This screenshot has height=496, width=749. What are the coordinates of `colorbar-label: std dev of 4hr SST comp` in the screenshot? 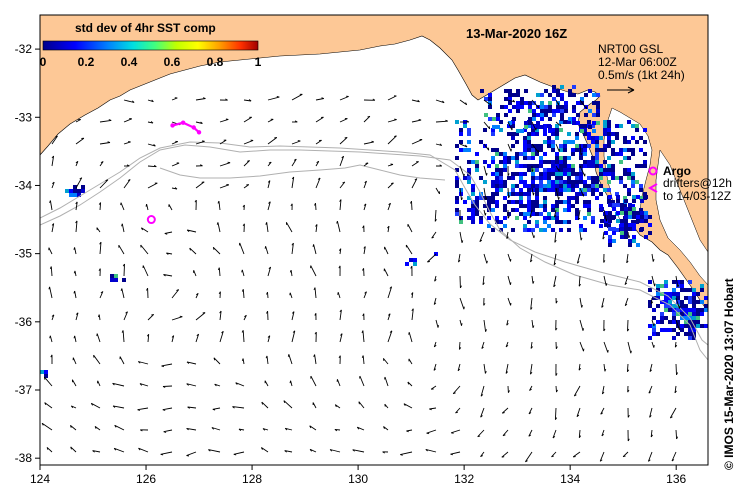 It's located at (145, 28).